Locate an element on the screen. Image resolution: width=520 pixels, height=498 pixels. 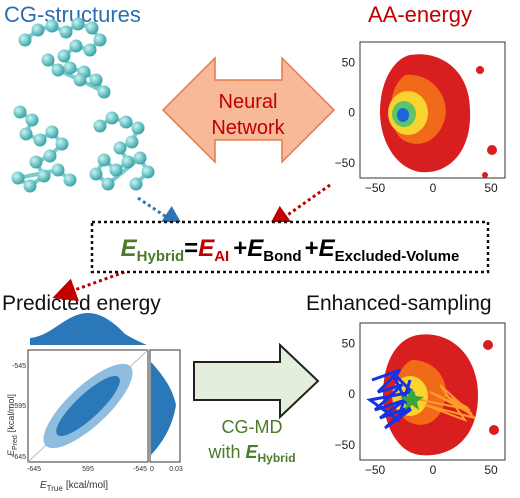
tick: -595 is located at coordinates (19, 406).